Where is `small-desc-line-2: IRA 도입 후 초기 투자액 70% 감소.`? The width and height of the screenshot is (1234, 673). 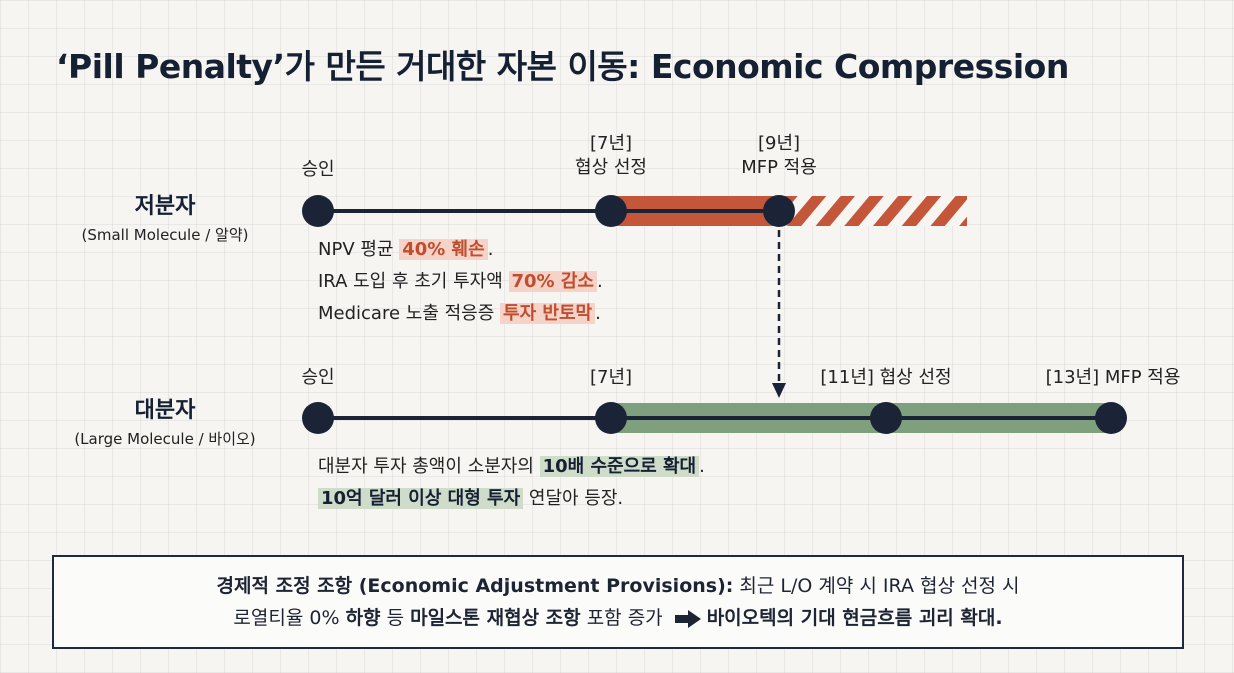
small-desc-line-2: IRA 도입 후 초기 투자액 70% 감소. is located at coordinates (460, 281).